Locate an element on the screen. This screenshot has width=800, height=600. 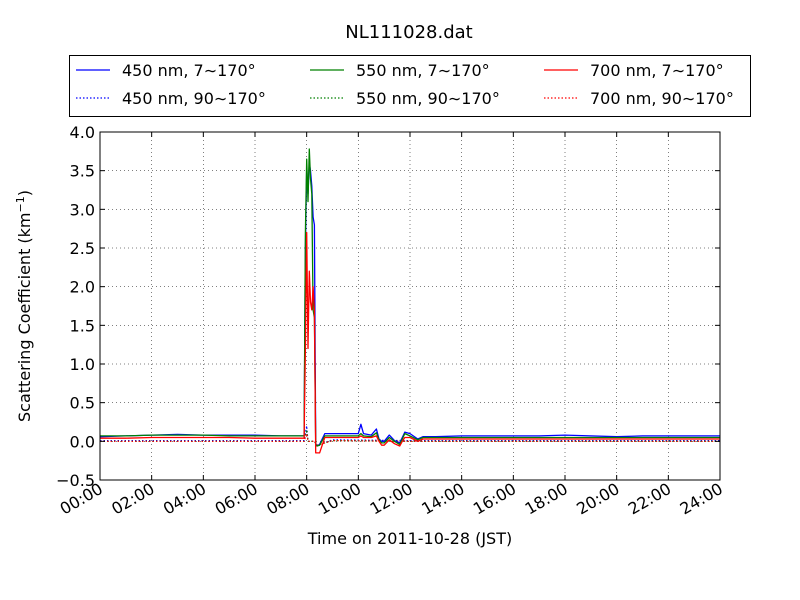
x-tick-label: 08:00 is located at coordinates (287, 499).